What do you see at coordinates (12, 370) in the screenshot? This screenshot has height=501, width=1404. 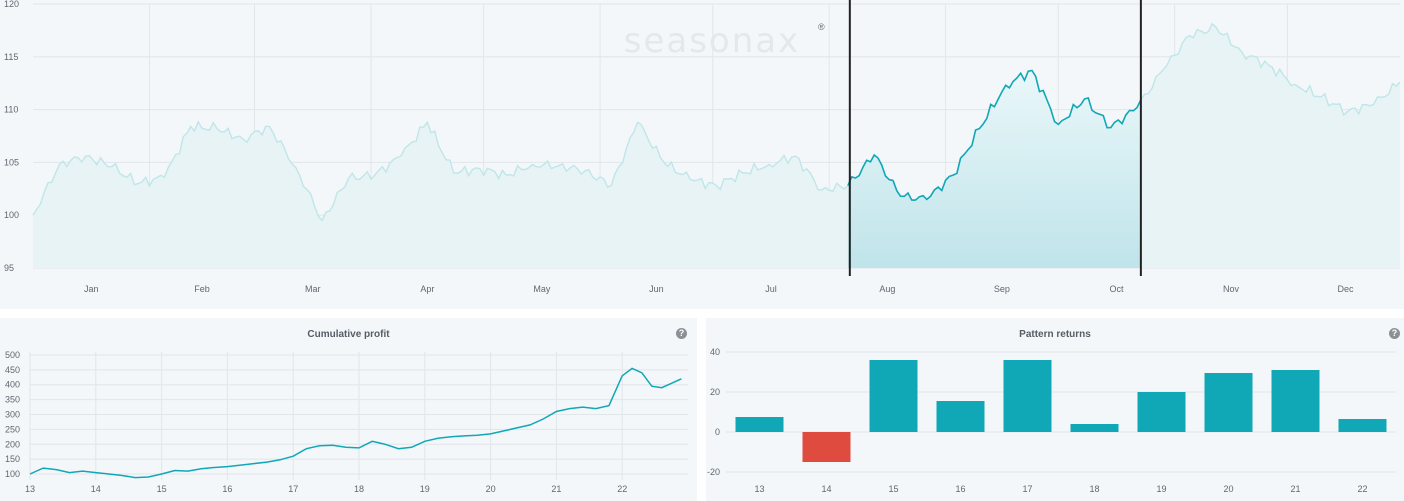 I see `y-tick-label: 450` at bounding box center [12, 370].